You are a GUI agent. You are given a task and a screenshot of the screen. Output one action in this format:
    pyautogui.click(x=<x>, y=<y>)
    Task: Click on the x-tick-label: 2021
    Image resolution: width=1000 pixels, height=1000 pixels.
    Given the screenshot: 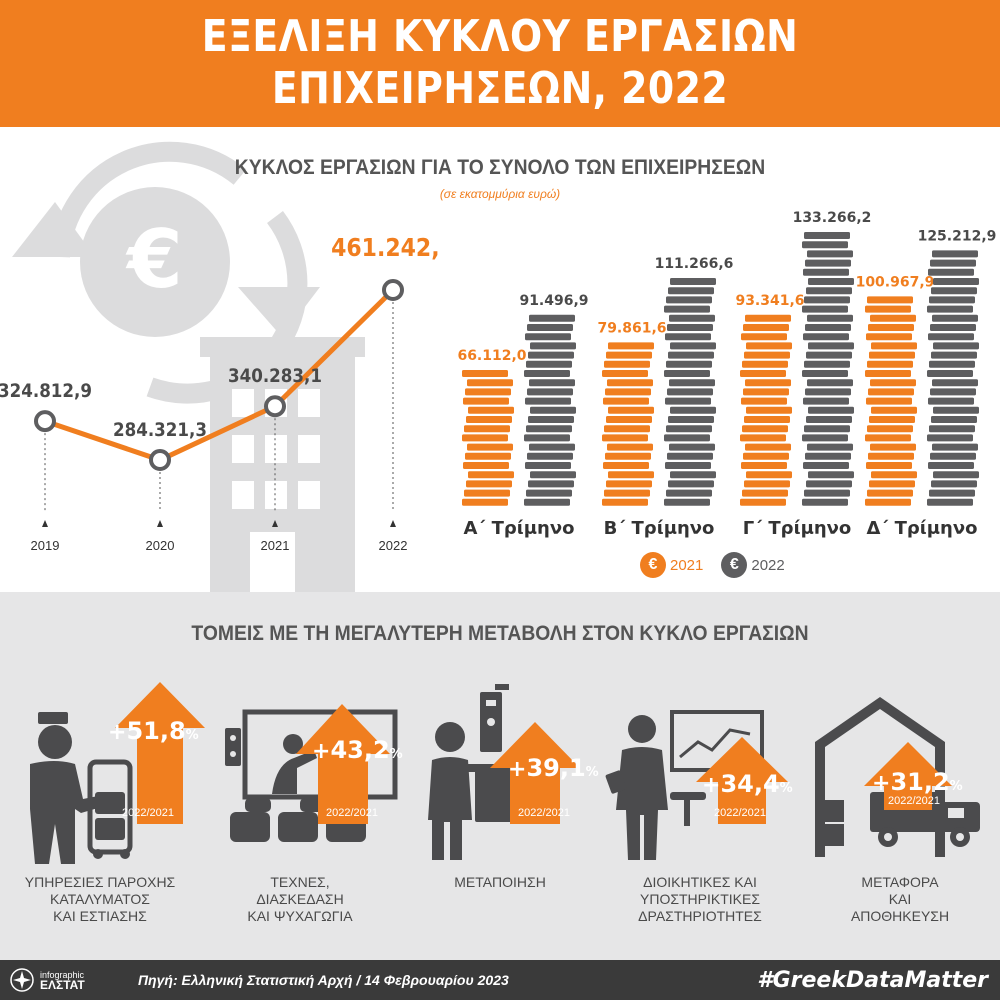 What is the action you would take?
    pyautogui.click(x=275, y=545)
    